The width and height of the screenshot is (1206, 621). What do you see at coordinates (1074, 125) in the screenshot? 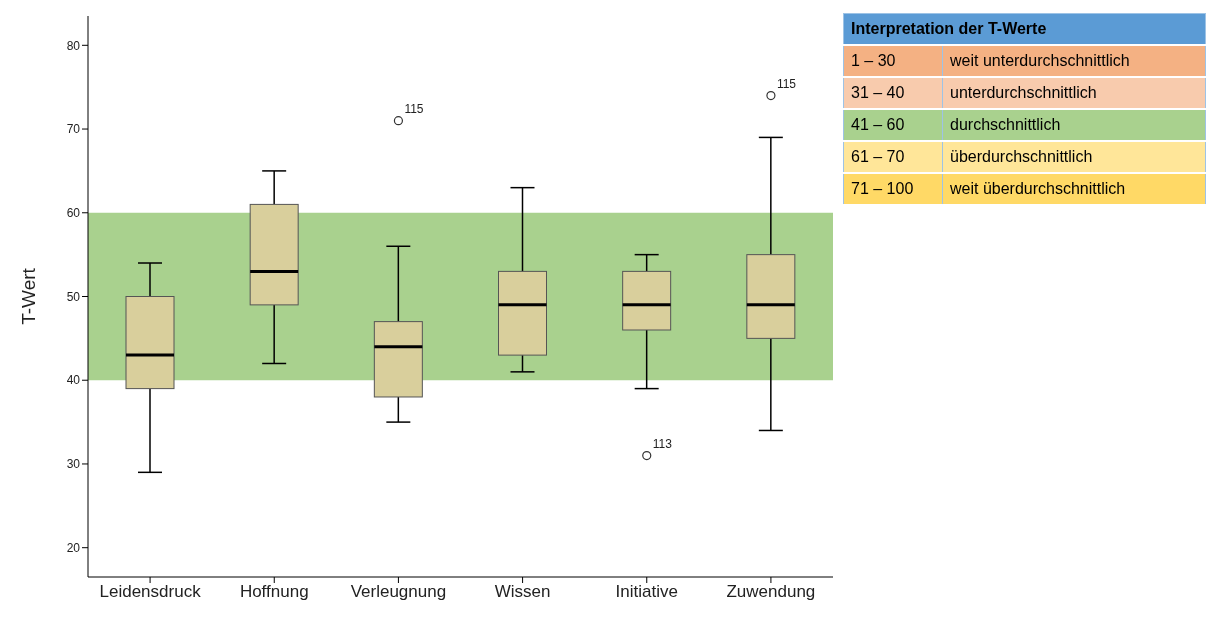
I see `text: durchschnittlich` at bounding box center [1074, 125].